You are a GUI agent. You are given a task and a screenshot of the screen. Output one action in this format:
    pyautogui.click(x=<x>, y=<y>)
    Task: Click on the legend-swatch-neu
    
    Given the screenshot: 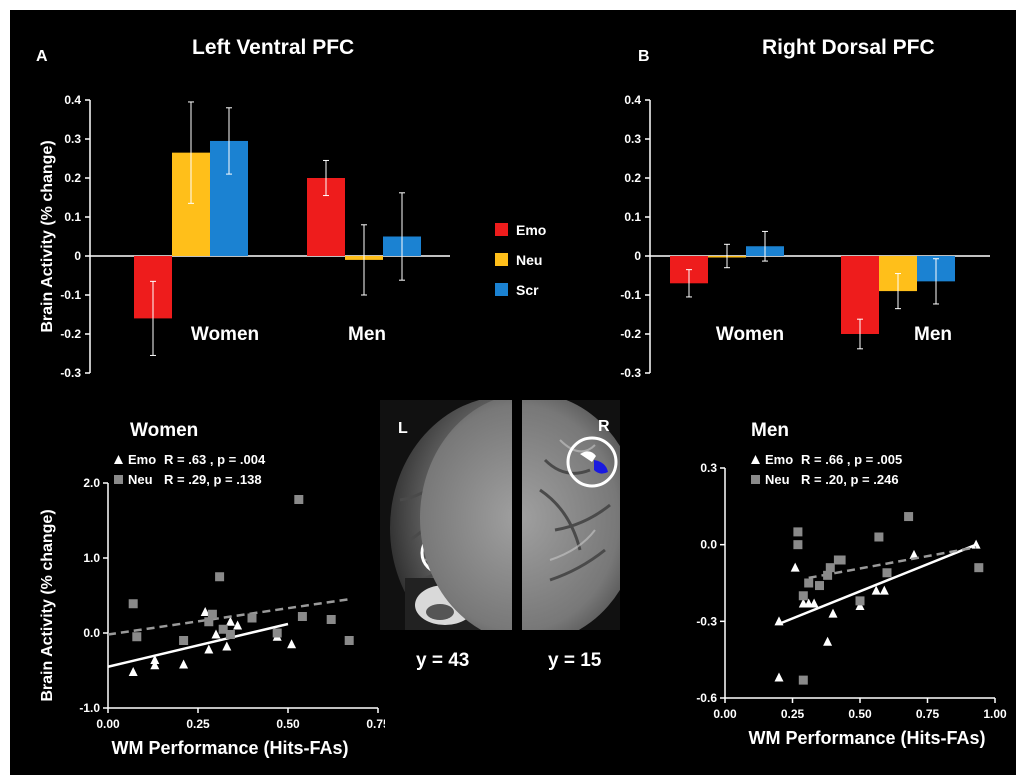 What is the action you would take?
    pyautogui.click(x=501, y=259)
    